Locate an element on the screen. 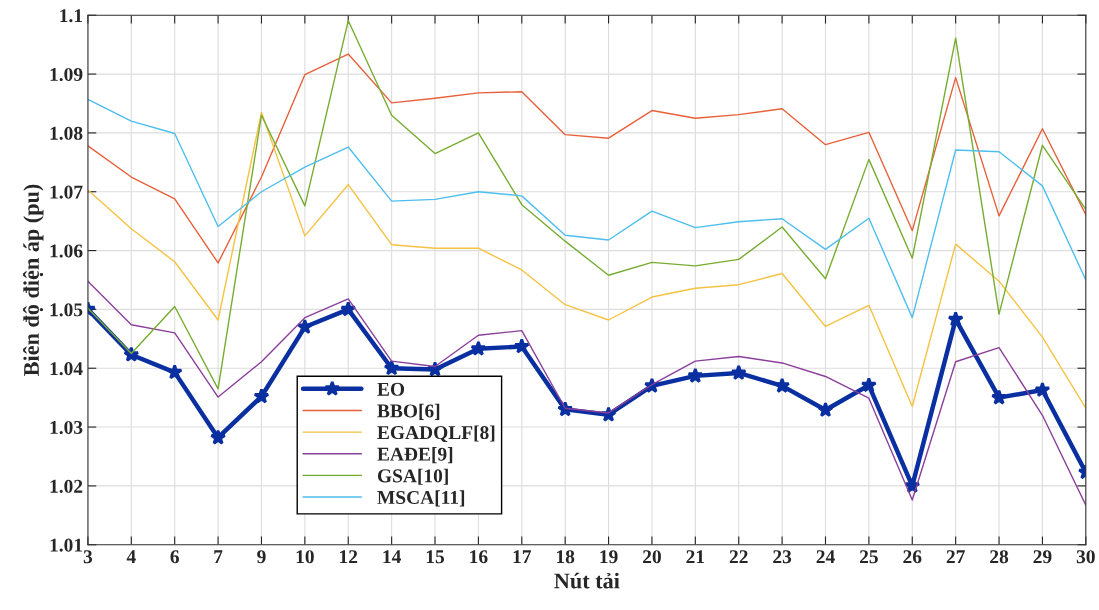 The image size is (1099, 610). x-tick-label: 14 is located at coordinates (392, 557).